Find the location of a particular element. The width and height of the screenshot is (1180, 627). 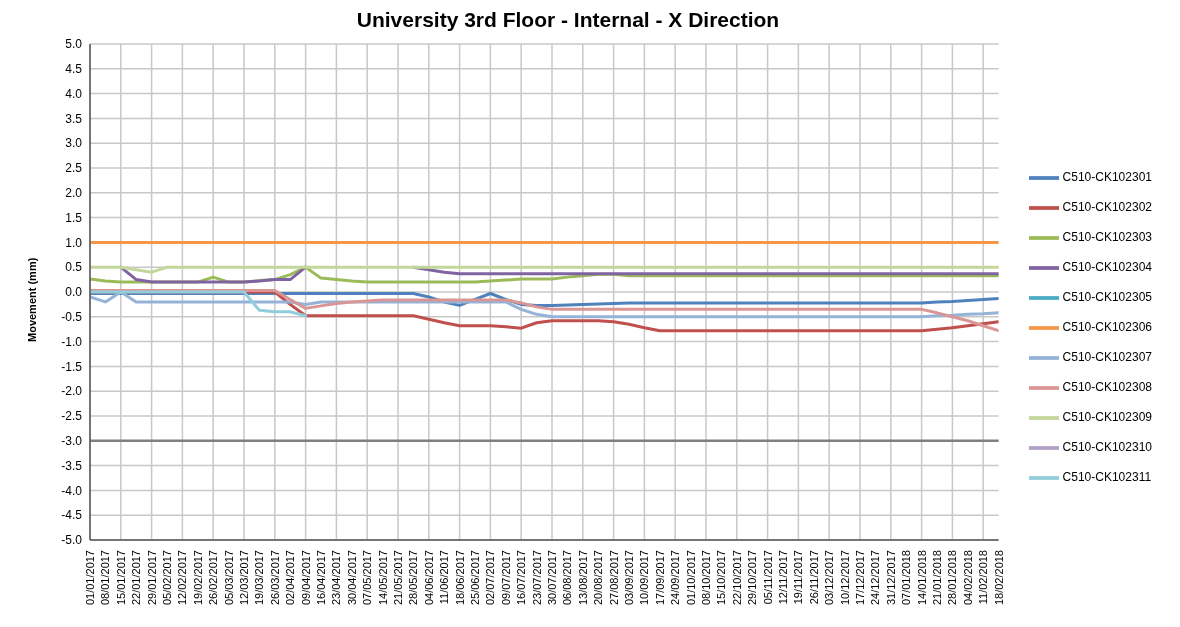

legend-label: C510-CK102307 is located at coordinates (1107, 357).